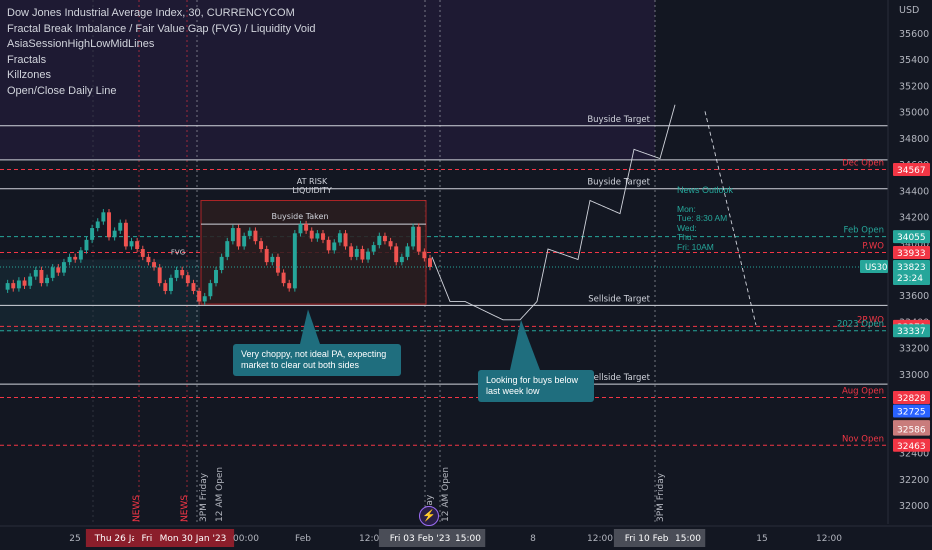  Describe the element at coordinates (312, 190) in the screenshot. I see `liquidity-label: LIQUIDITY` at that location.